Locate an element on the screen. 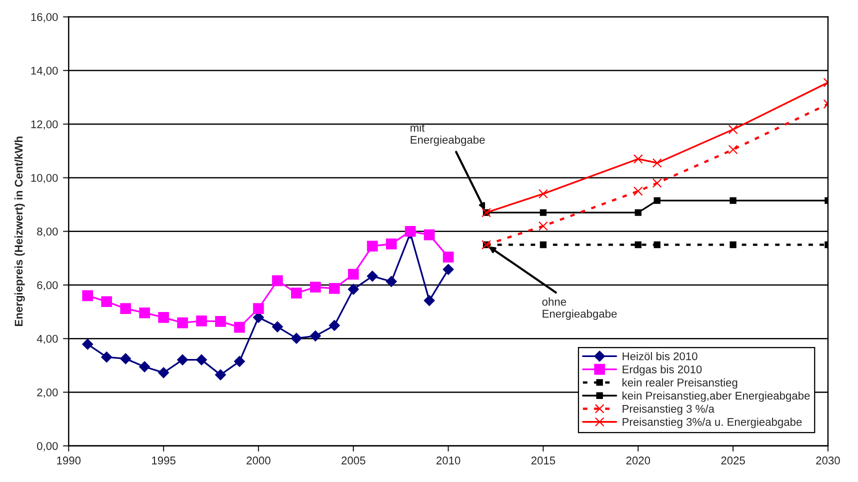 This screenshot has height=482, width=858. legend-label: Preisanstieg 3%/a u. Energieabgabe is located at coordinates (712, 423).